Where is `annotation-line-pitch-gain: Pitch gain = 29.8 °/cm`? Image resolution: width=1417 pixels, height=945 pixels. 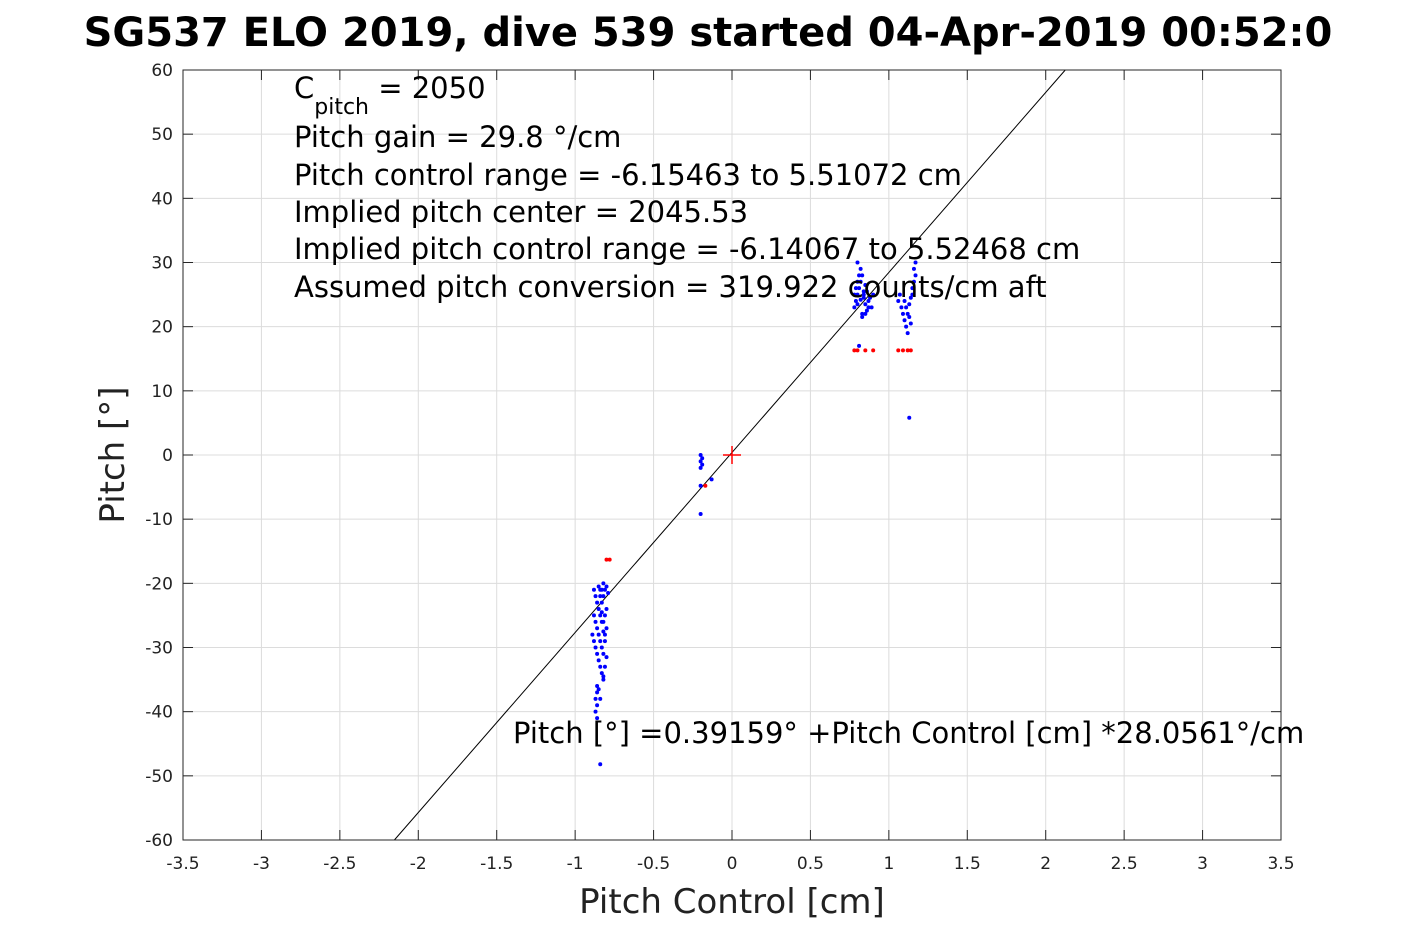
annotation-line-pitch-gain: Pitch gain = 29.8 °/cm is located at coordinates (457, 137).